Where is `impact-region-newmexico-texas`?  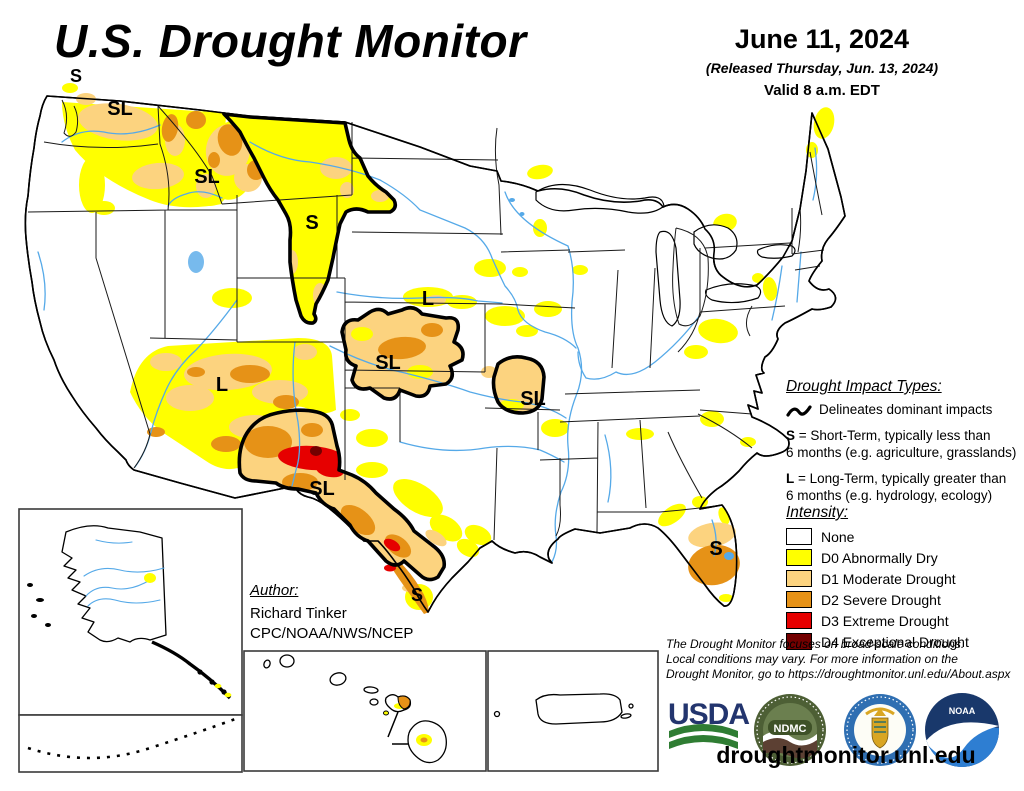
impact-region-newmexico-texas is located at coordinates (342, 495).